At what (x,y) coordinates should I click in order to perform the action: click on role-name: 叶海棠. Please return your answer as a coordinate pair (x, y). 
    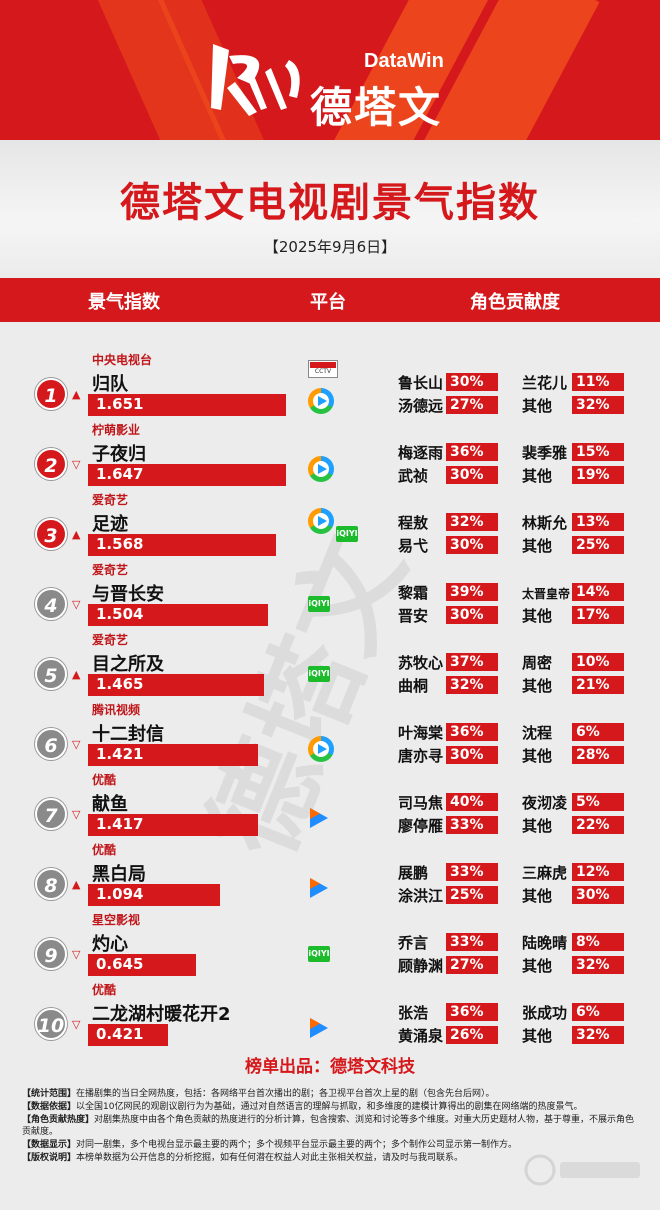
    Looking at the image, I should click on (421, 733).